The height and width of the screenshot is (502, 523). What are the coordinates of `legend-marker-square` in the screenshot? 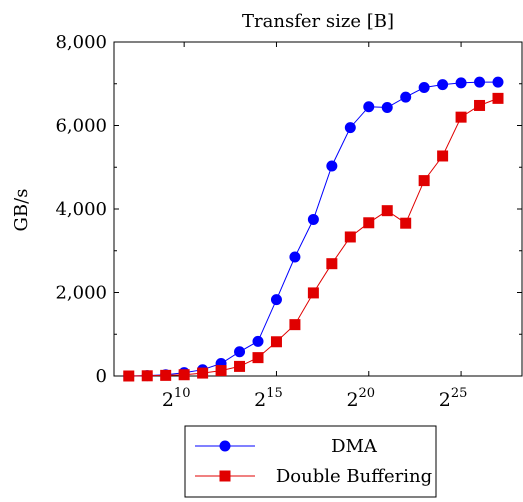 It's located at (225, 476).